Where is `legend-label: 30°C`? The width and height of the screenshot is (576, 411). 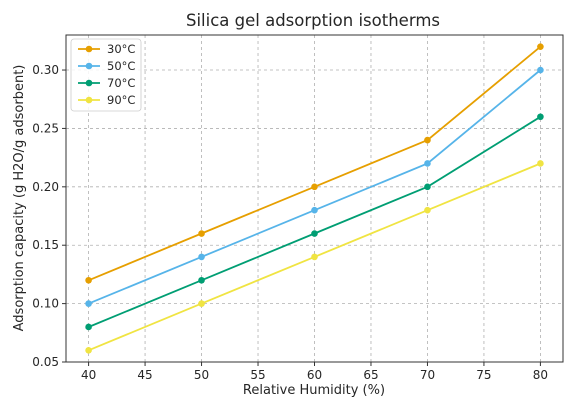
legend-label: 30°C is located at coordinates (121, 49).